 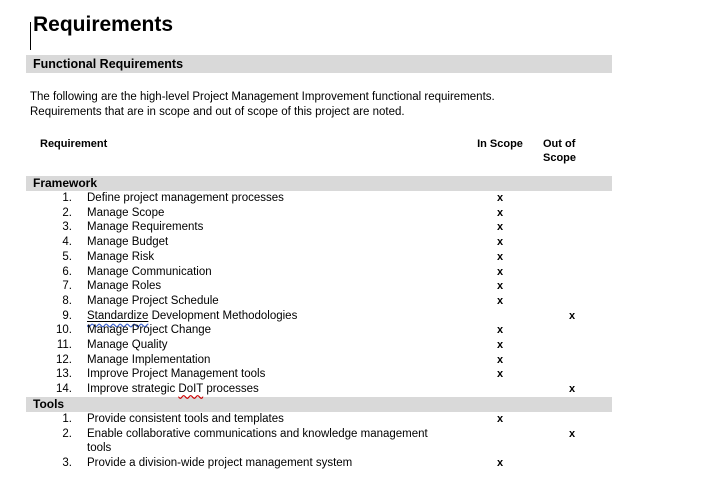 What do you see at coordinates (121, 256) in the screenshot?
I see `row-label: Manage Risk` at bounding box center [121, 256].